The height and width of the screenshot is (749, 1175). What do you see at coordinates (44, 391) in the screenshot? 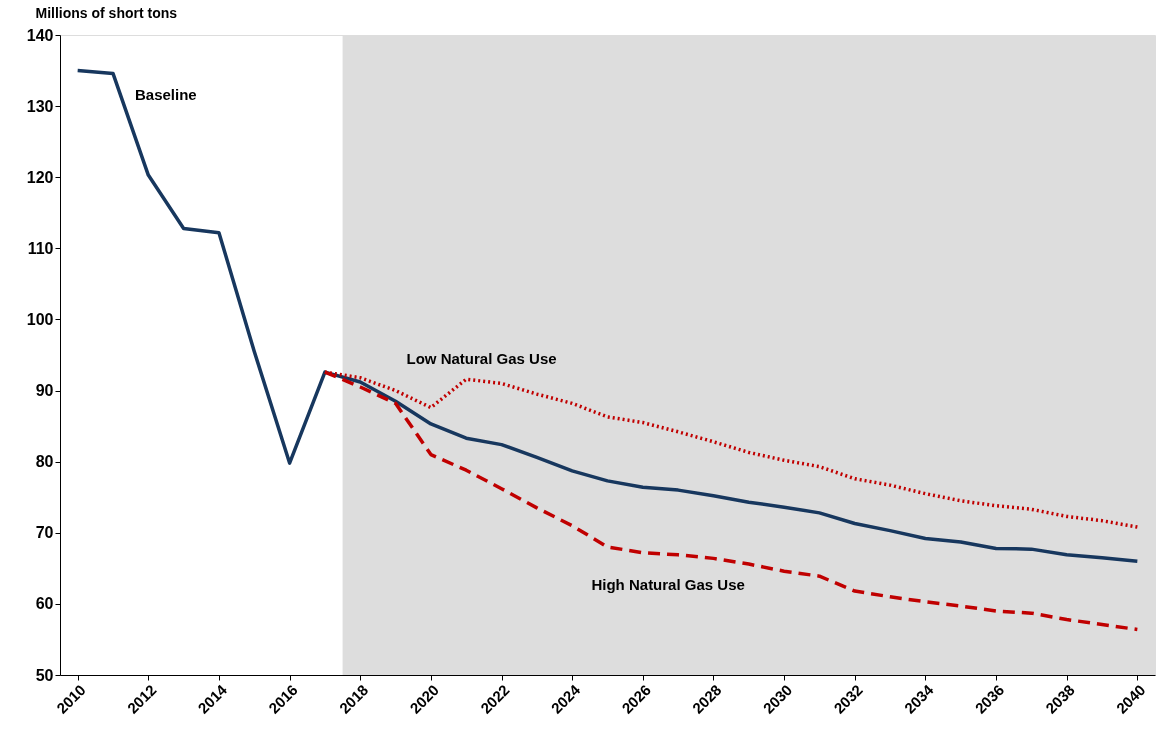
I see `y-tick-label: 90` at bounding box center [44, 391].